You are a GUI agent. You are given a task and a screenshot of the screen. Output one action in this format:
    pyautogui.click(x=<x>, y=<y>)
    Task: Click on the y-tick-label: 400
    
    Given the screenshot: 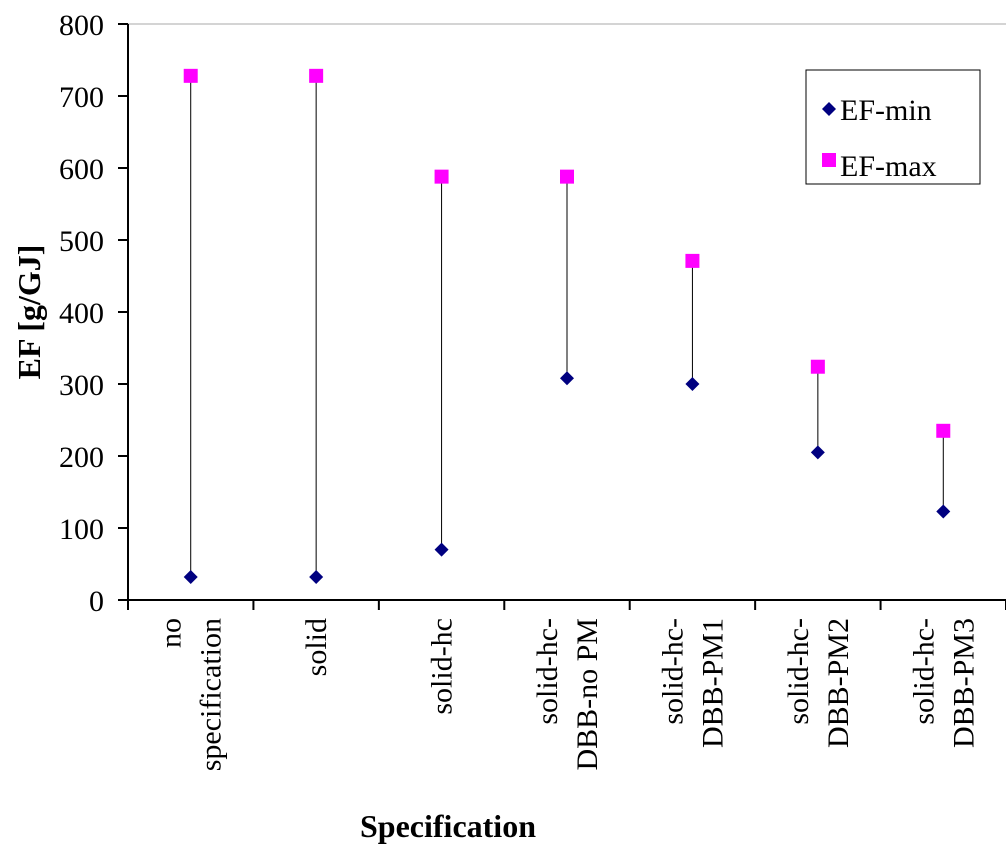 What is the action you would take?
    pyautogui.click(x=81, y=313)
    